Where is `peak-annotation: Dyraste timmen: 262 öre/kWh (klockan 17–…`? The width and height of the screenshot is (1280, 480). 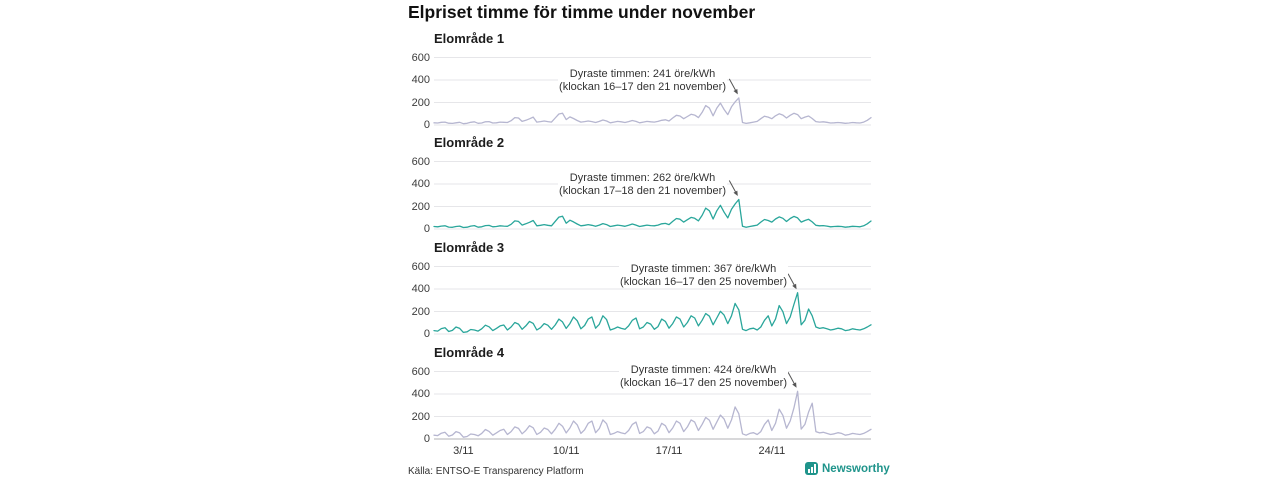 peak-annotation: Dyraste timmen: 262 öre/kWh (klockan 17–… is located at coordinates (642, 184).